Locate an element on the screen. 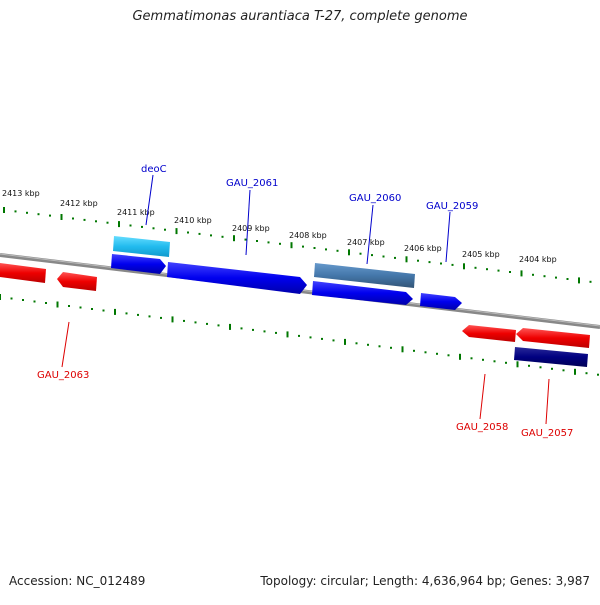  lower-tick-row is located at coordinates (299, 335).